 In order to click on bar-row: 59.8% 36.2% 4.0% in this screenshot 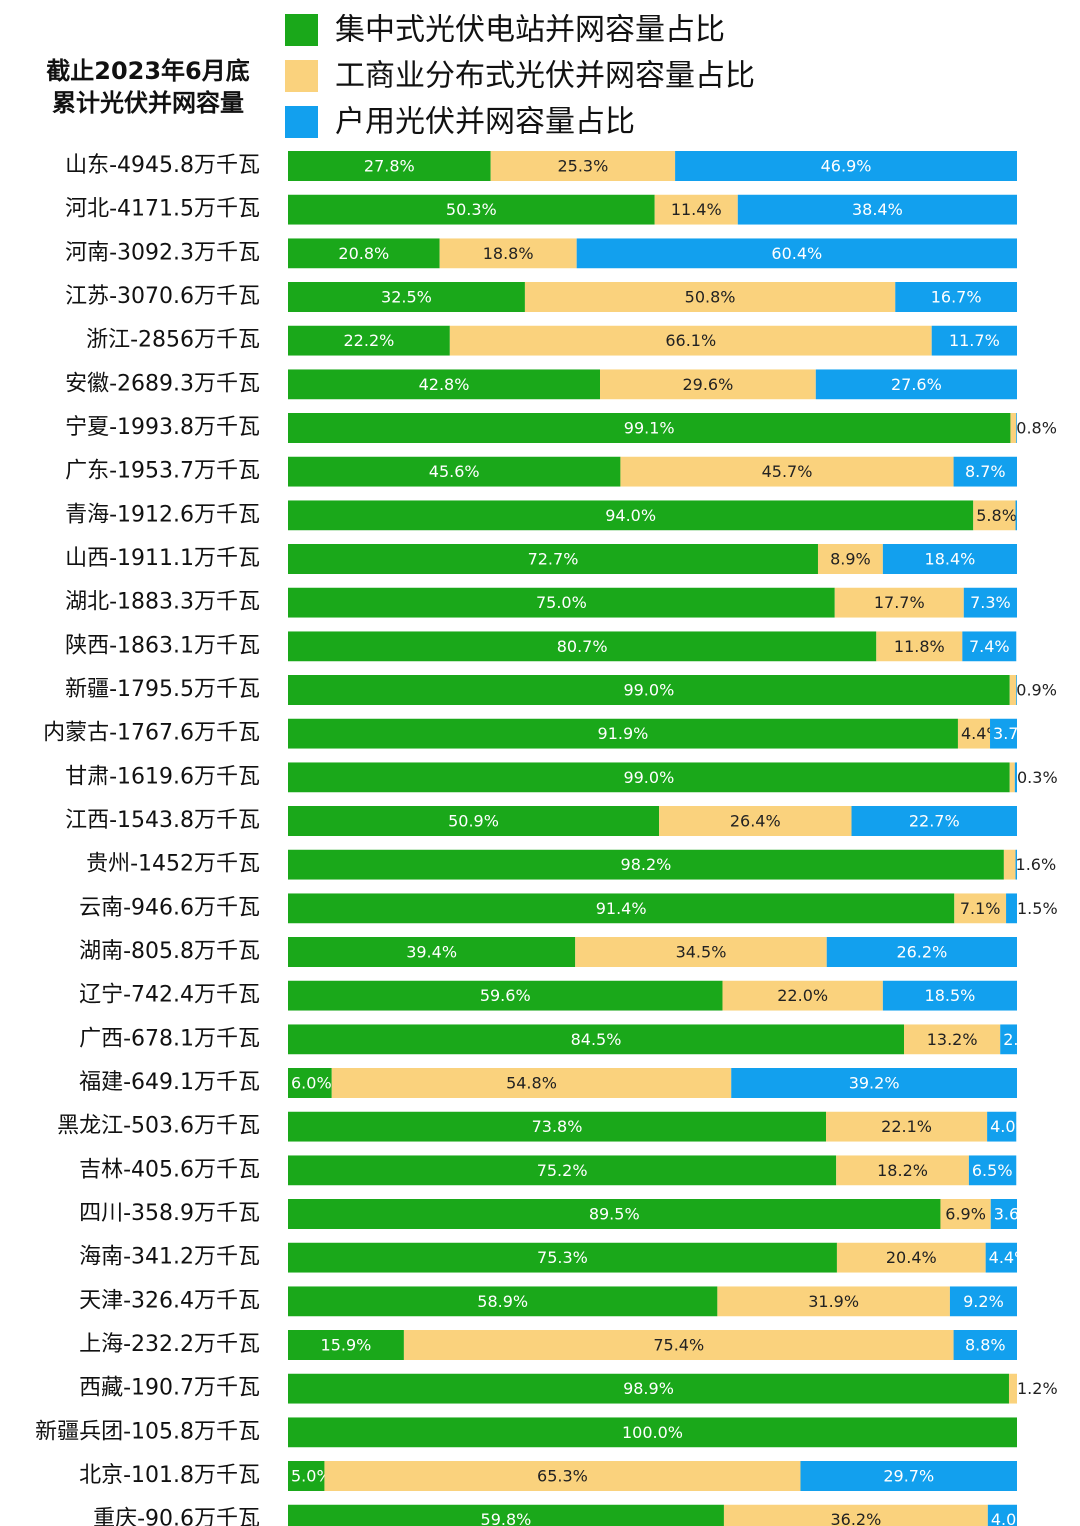, I will do `click(652, 1515)`.